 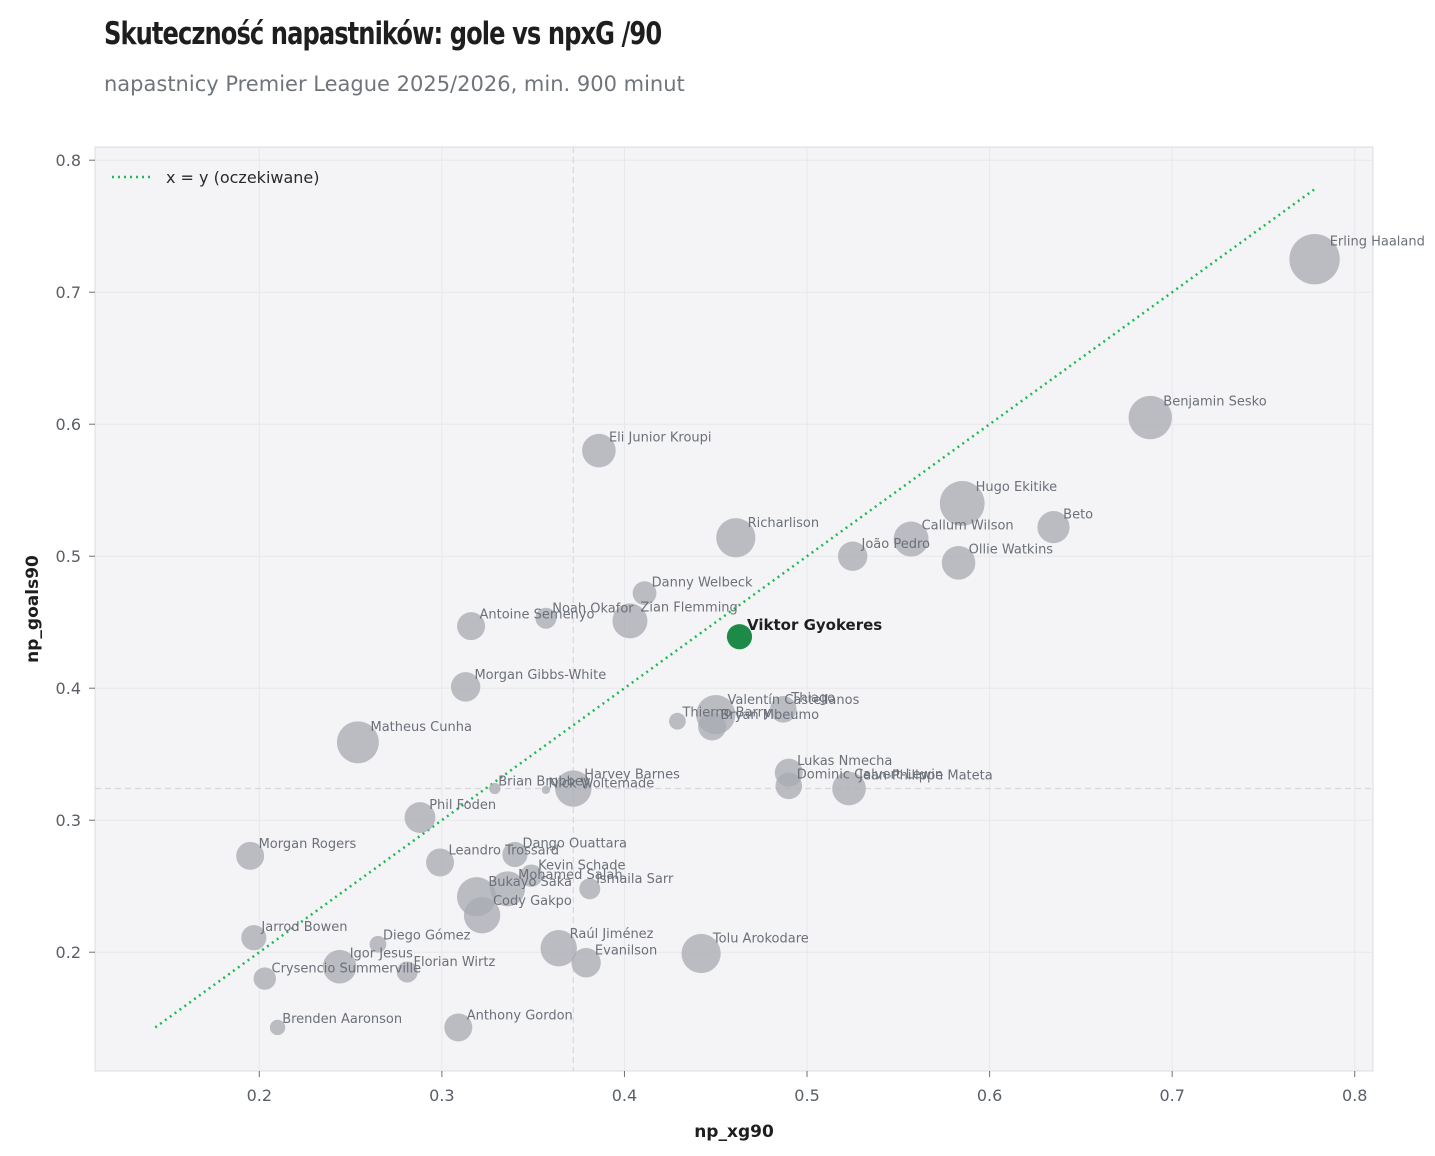 I want to click on legend-label: x = y (oczekiwane), so click(x=243, y=177).